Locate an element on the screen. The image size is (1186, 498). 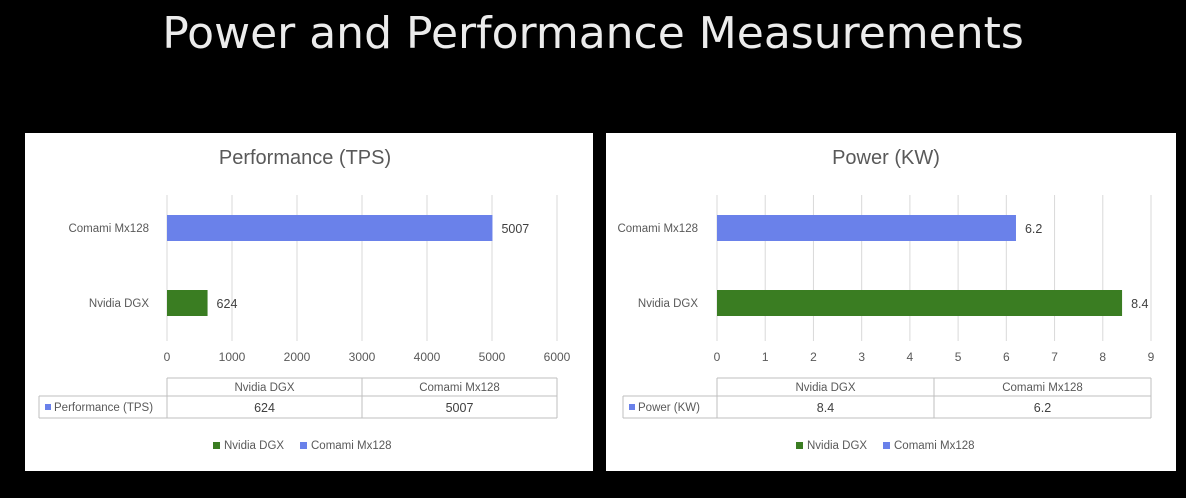
x-tick-label: 4000 is located at coordinates (427, 357).